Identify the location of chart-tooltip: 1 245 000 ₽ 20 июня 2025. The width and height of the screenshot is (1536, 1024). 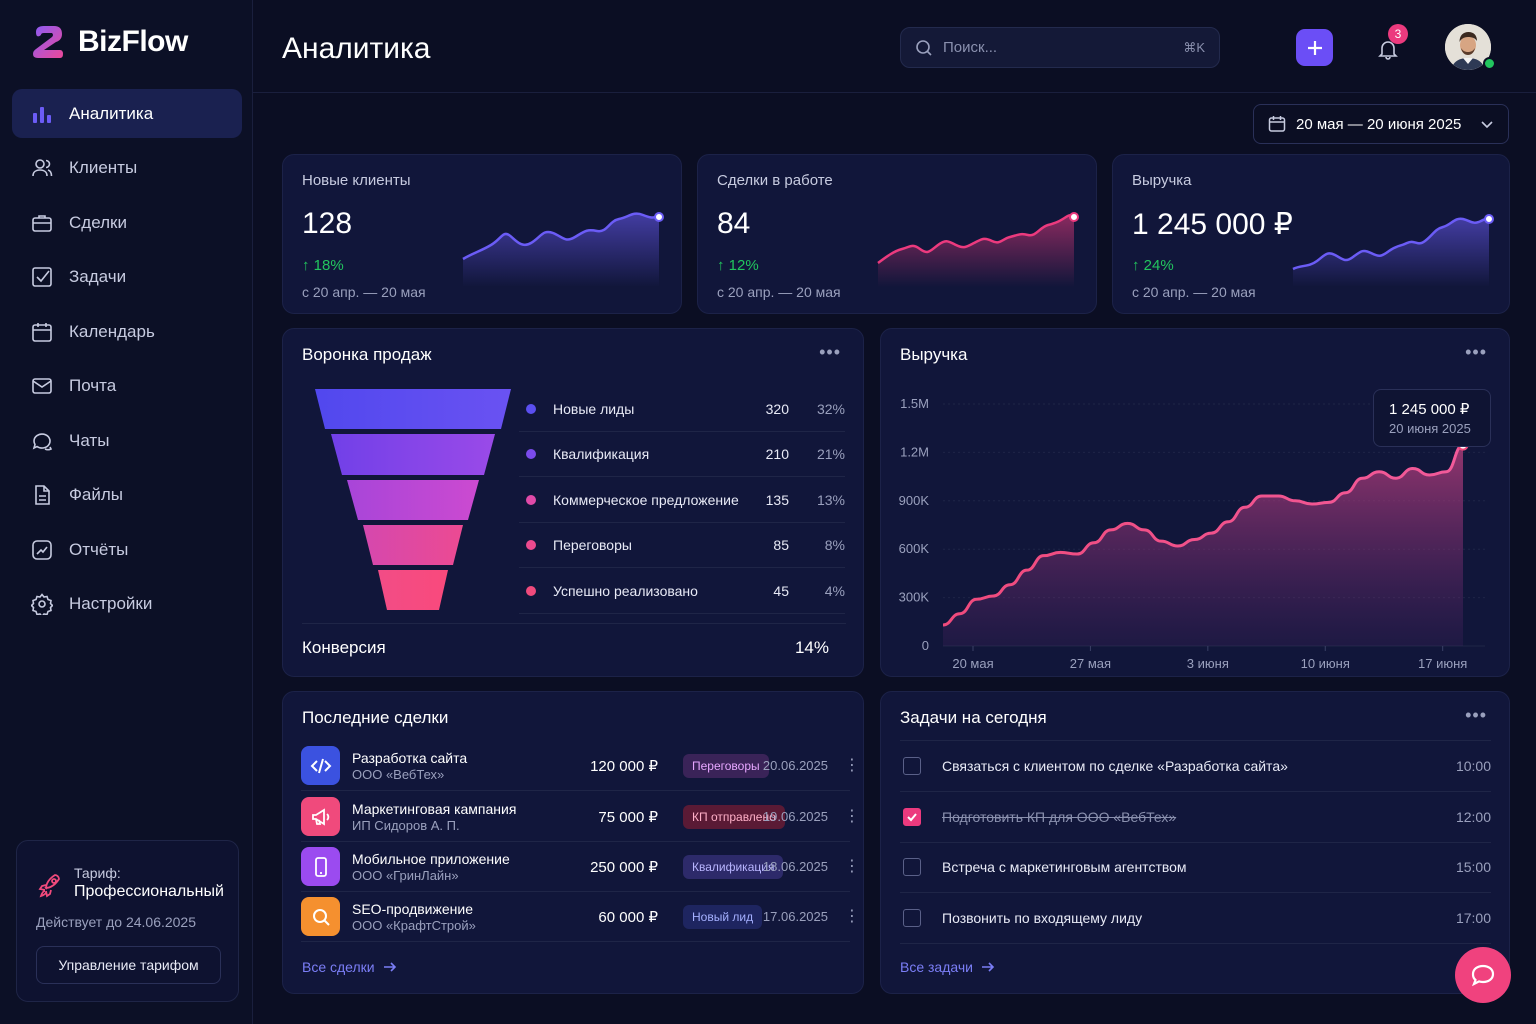
(1432, 418).